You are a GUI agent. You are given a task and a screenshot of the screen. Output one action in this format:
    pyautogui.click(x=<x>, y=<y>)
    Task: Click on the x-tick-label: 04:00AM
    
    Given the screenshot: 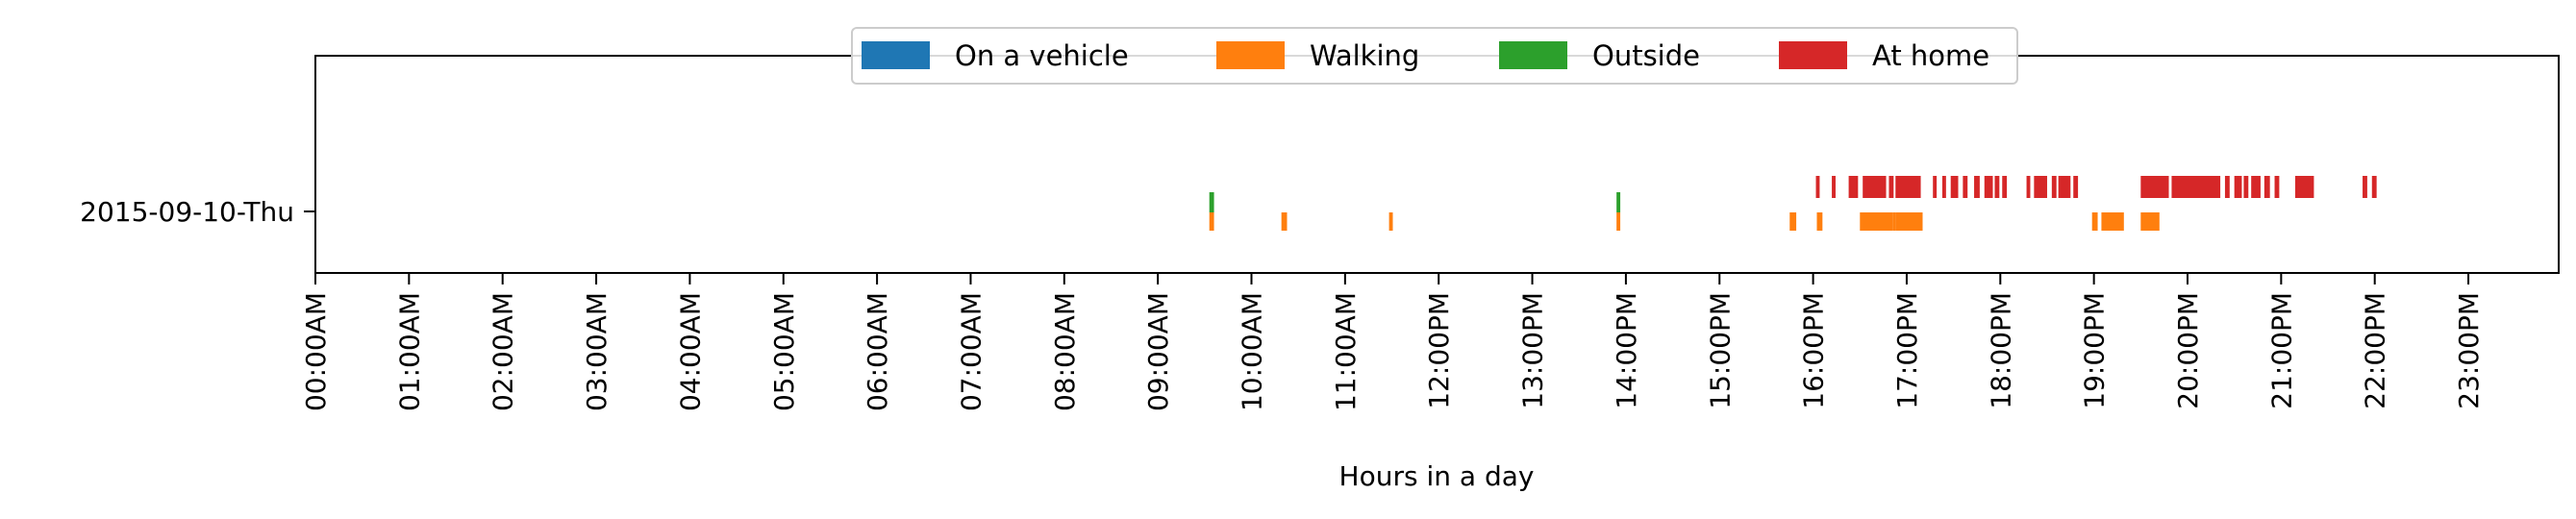 What is the action you would take?
    pyautogui.click(x=690, y=351)
    